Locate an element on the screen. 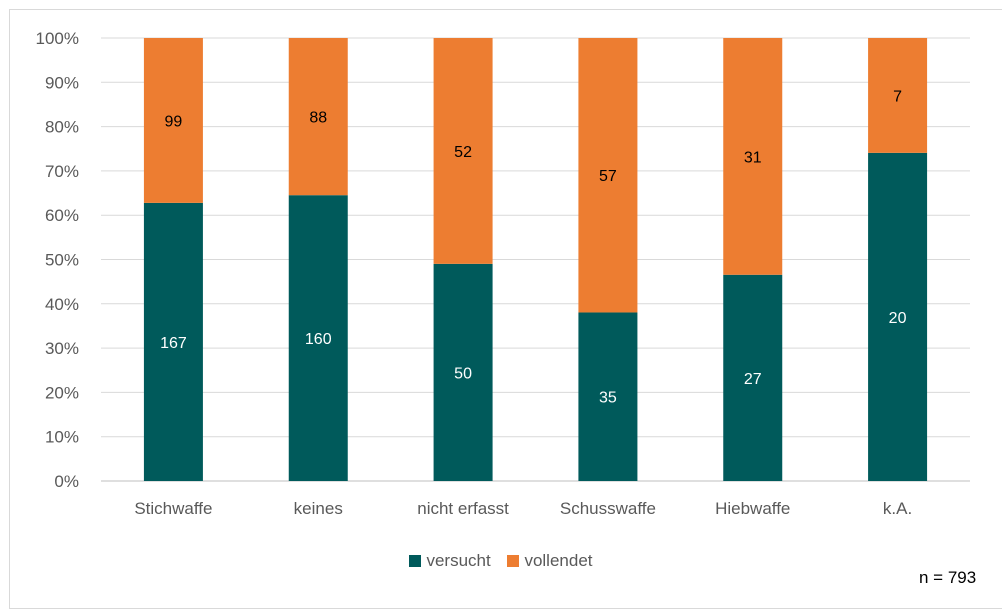 The width and height of the screenshot is (1002, 609). data-label: 20 is located at coordinates (898, 318).